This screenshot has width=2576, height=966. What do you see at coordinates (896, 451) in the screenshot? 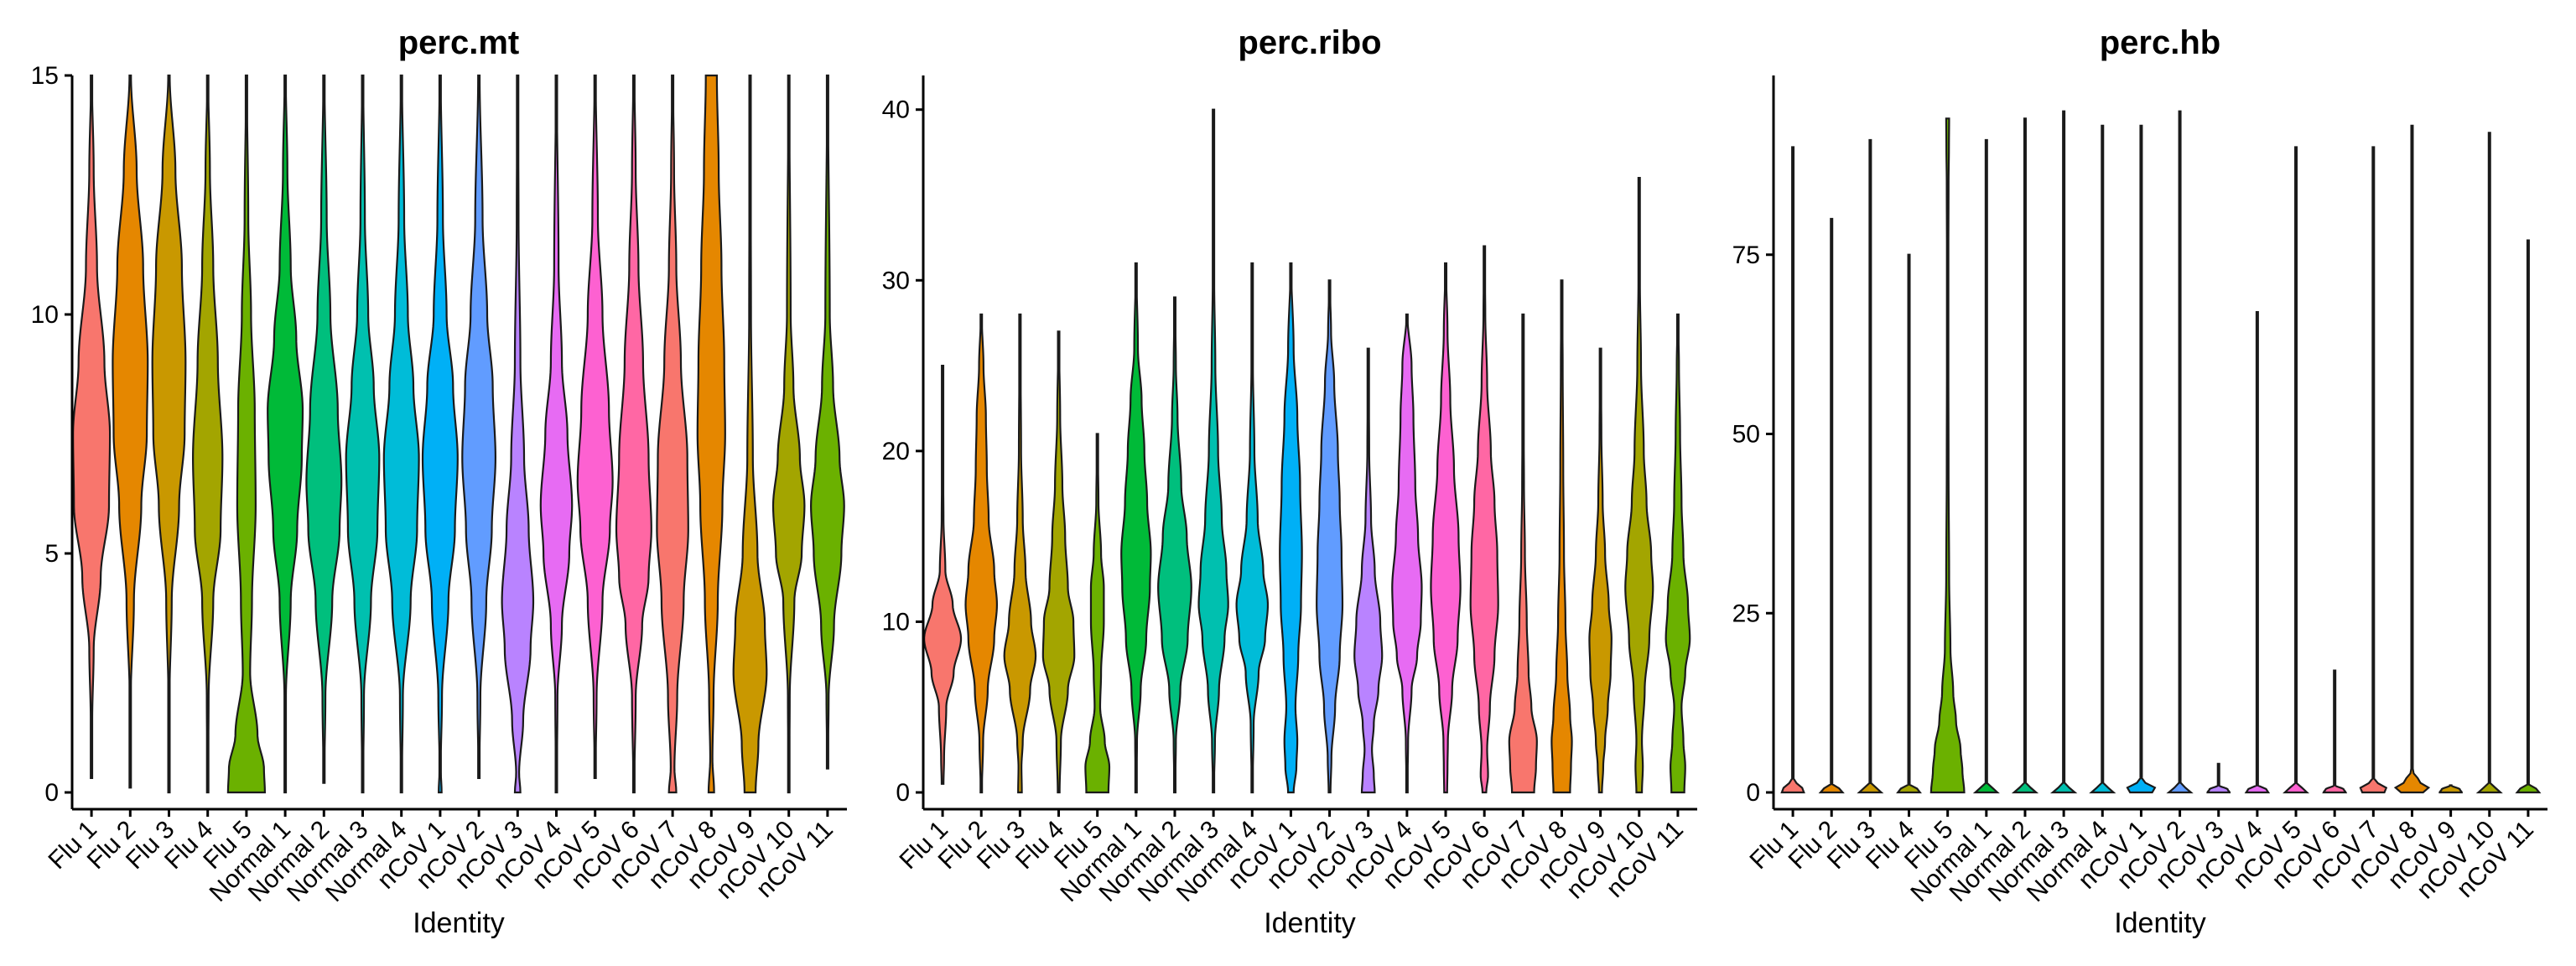
I see `y-tick-label: 20` at bounding box center [896, 451].